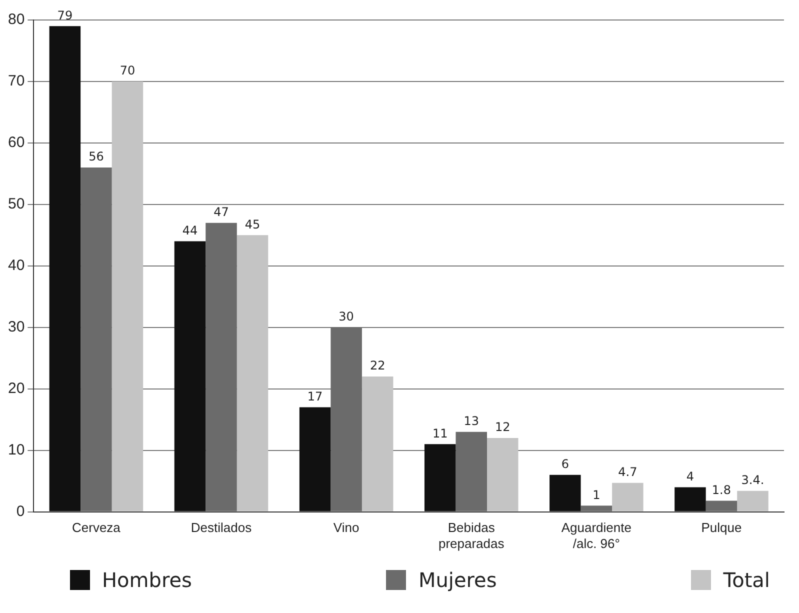 The image size is (799, 613). What do you see at coordinates (596, 535) in the screenshot?
I see `x-tick-label: Aguardiente /alc. 96°` at bounding box center [596, 535].